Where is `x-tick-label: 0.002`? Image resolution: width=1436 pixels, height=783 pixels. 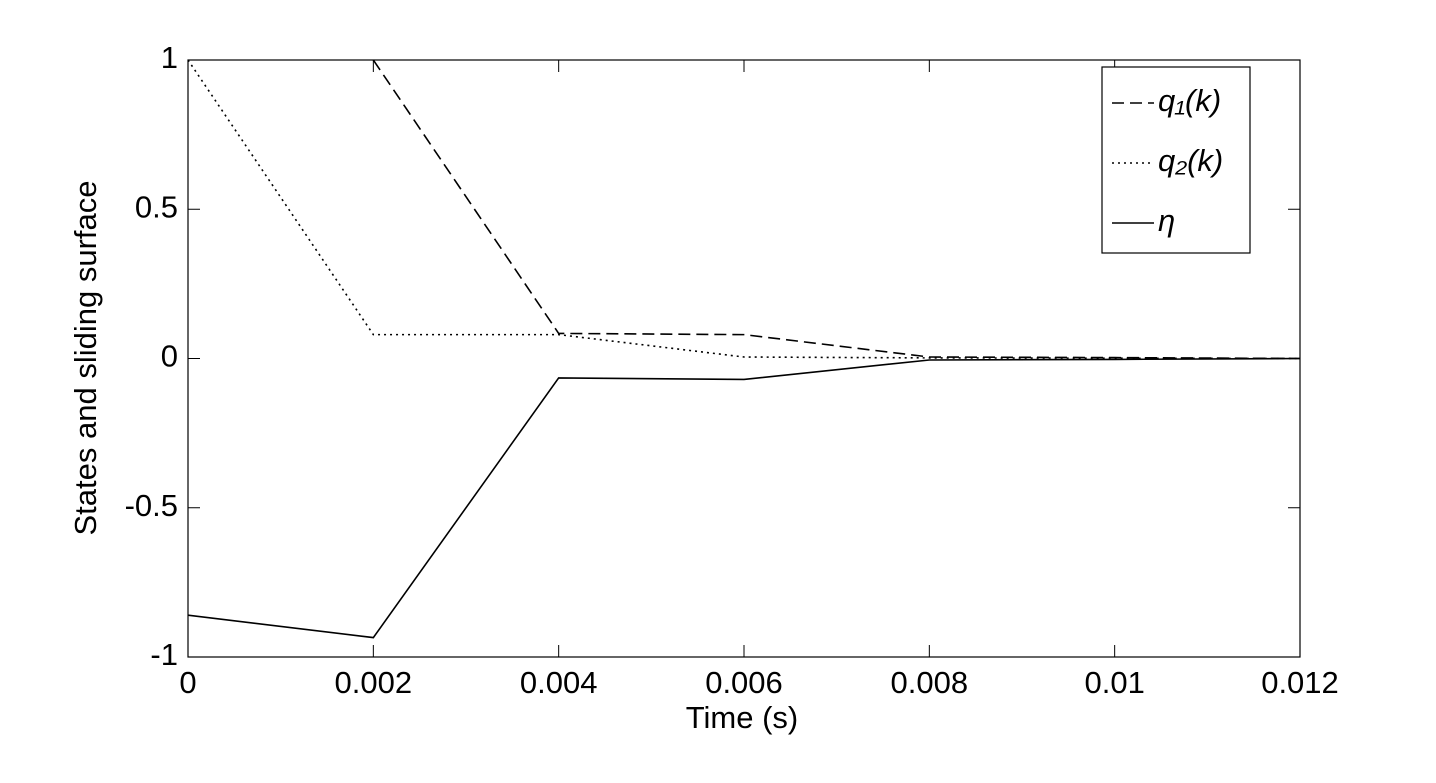 x-tick-label: 0.002 is located at coordinates (374, 682).